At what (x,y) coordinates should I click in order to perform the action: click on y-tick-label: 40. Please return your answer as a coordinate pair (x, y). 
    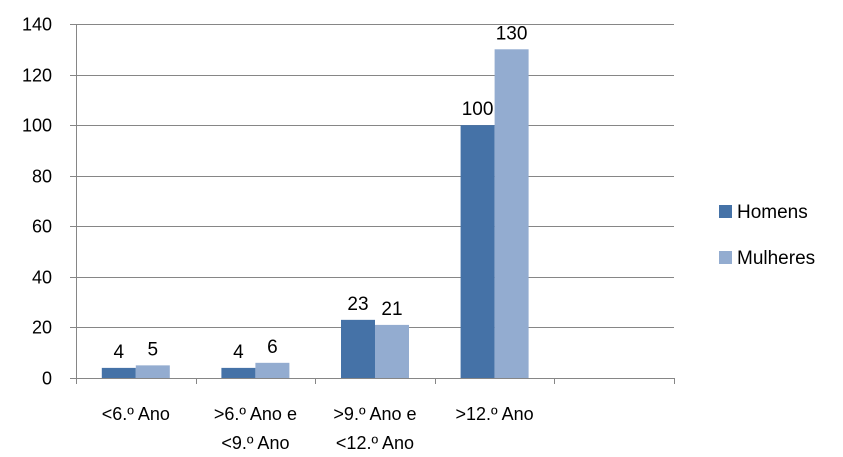
    Looking at the image, I should click on (42, 278).